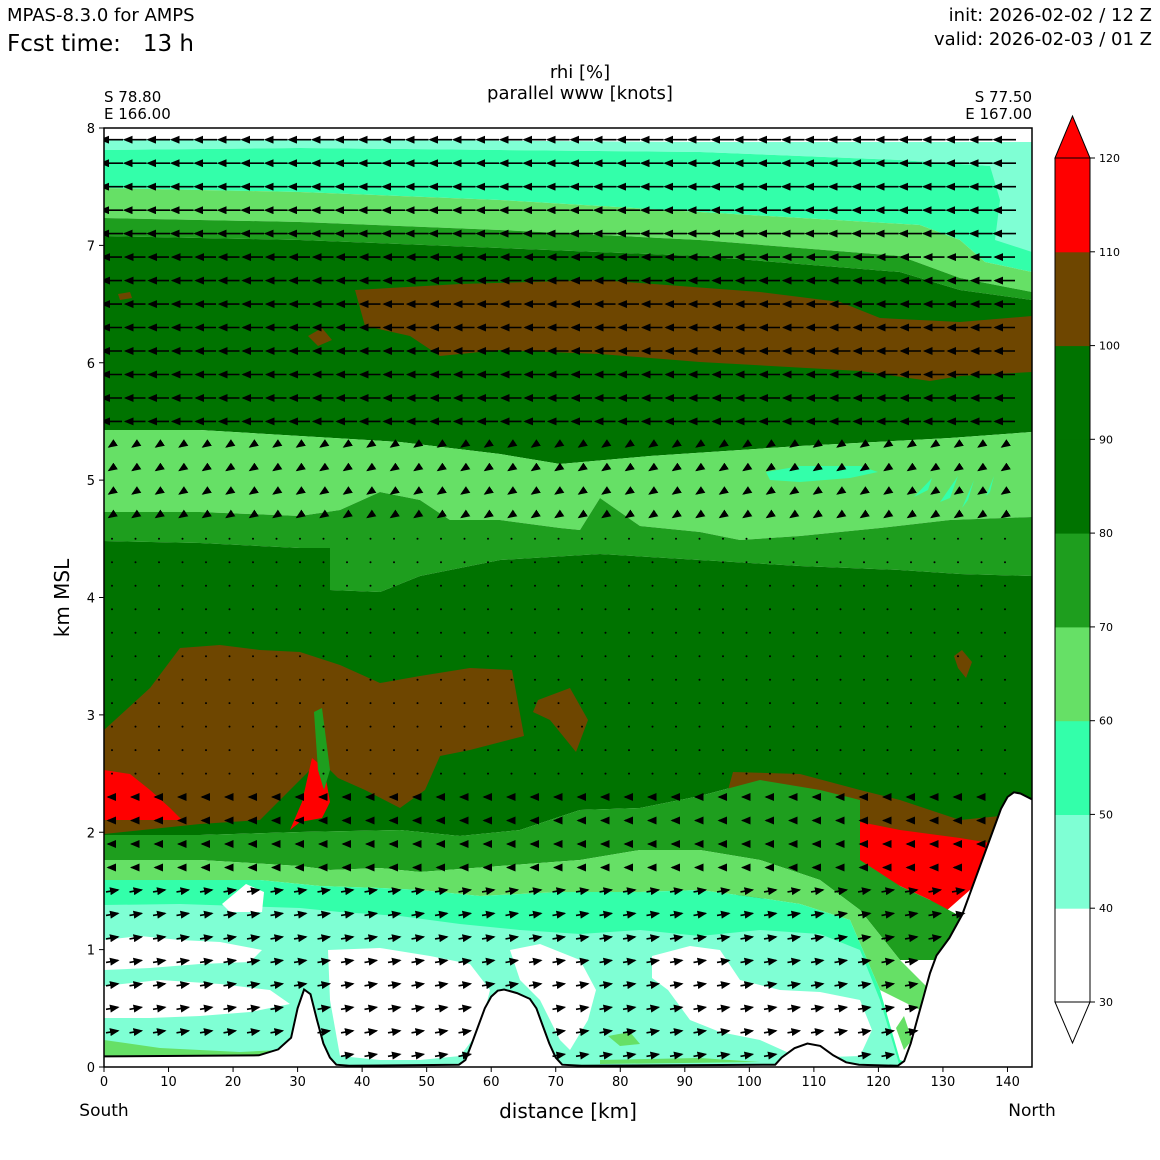  Describe the element at coordinates (749, 1082) in the screenshot. I see `x-tick-label: 100` at that location.